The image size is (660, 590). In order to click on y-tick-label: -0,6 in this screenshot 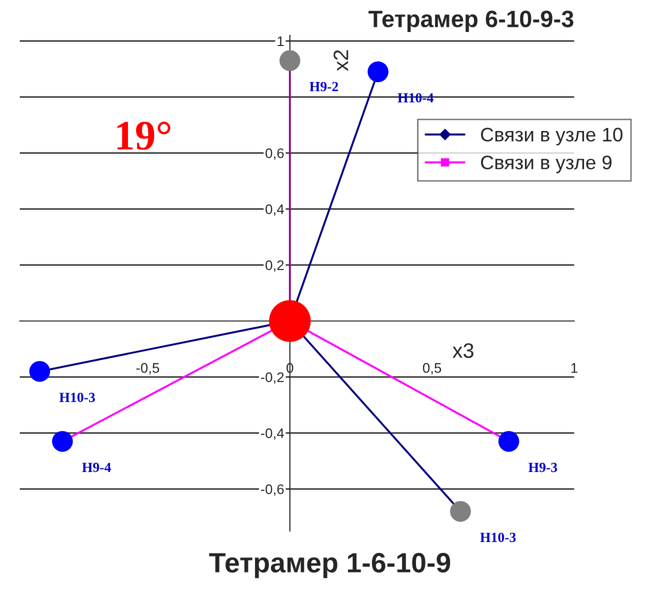, I will do `click(272, 490)`.